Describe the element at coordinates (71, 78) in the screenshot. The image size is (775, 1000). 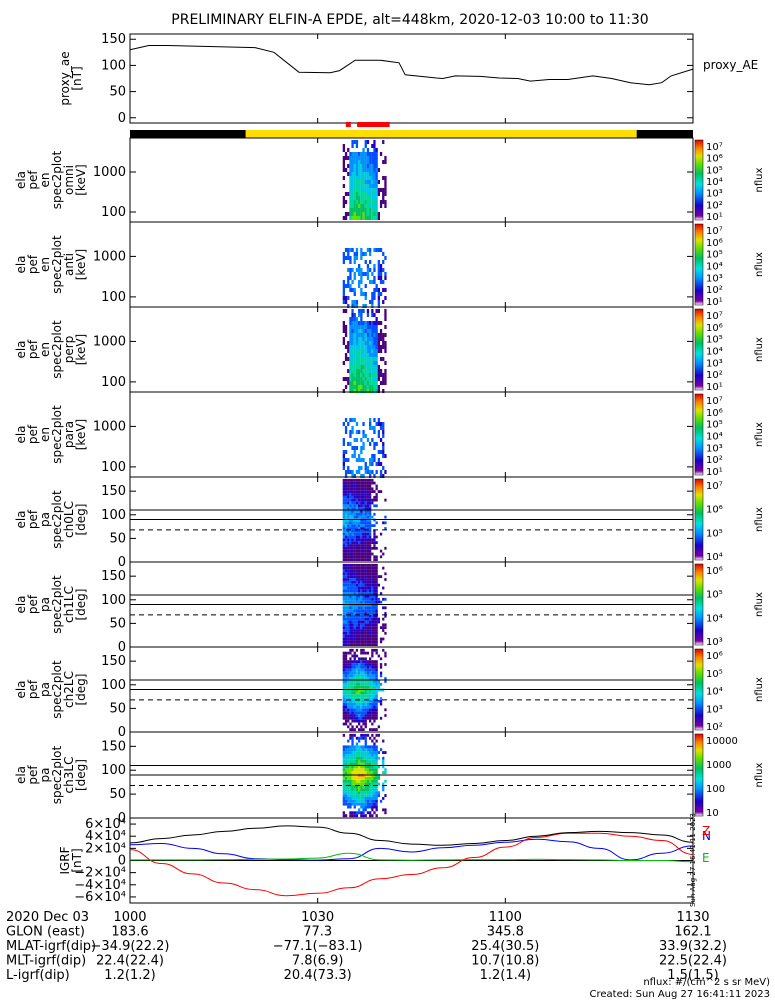
I see `proxy-ae-ylabel: proxy_ae[nT]` at that location.